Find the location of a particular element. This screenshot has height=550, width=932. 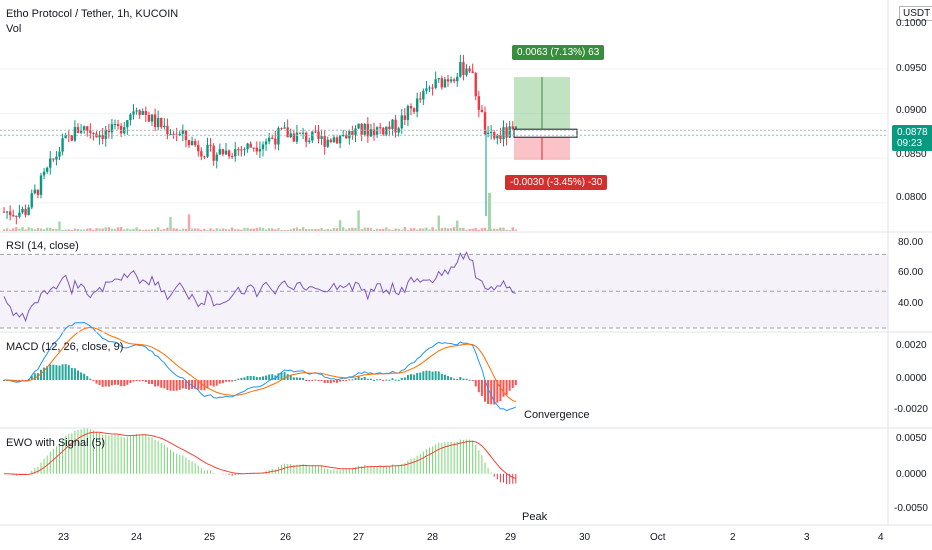

price-tick: 0.0900 is located at coordinates (911, 110).